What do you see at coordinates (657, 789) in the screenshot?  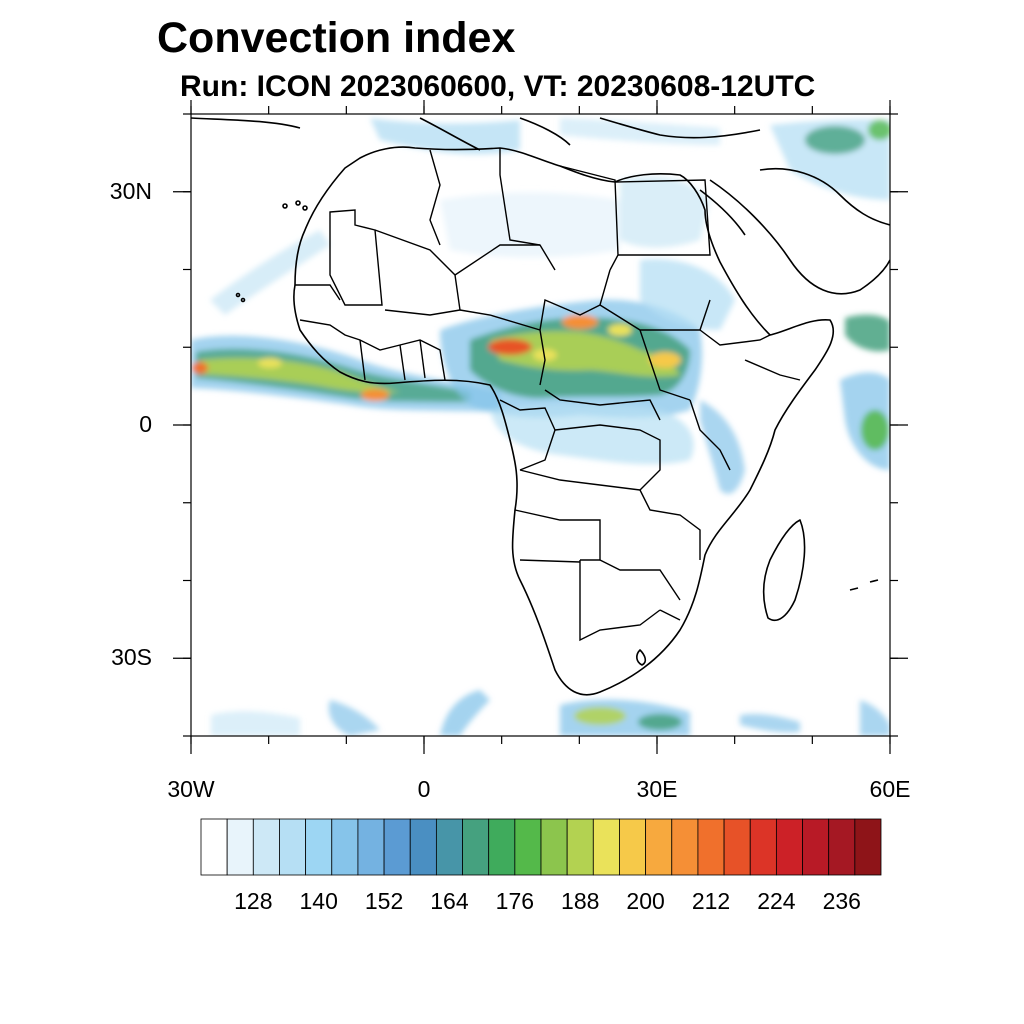 I see `lon-tick-label: 30E` at bounding box center [657, 789].